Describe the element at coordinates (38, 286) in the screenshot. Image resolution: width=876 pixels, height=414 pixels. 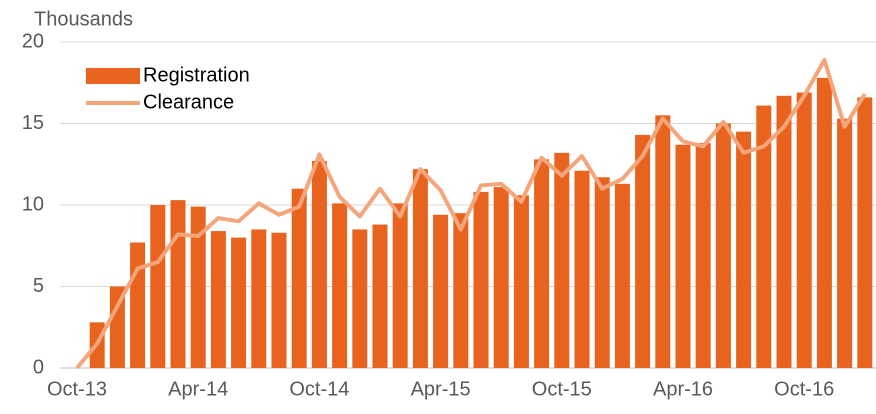
I see `y-tick-label: 5` at that location.